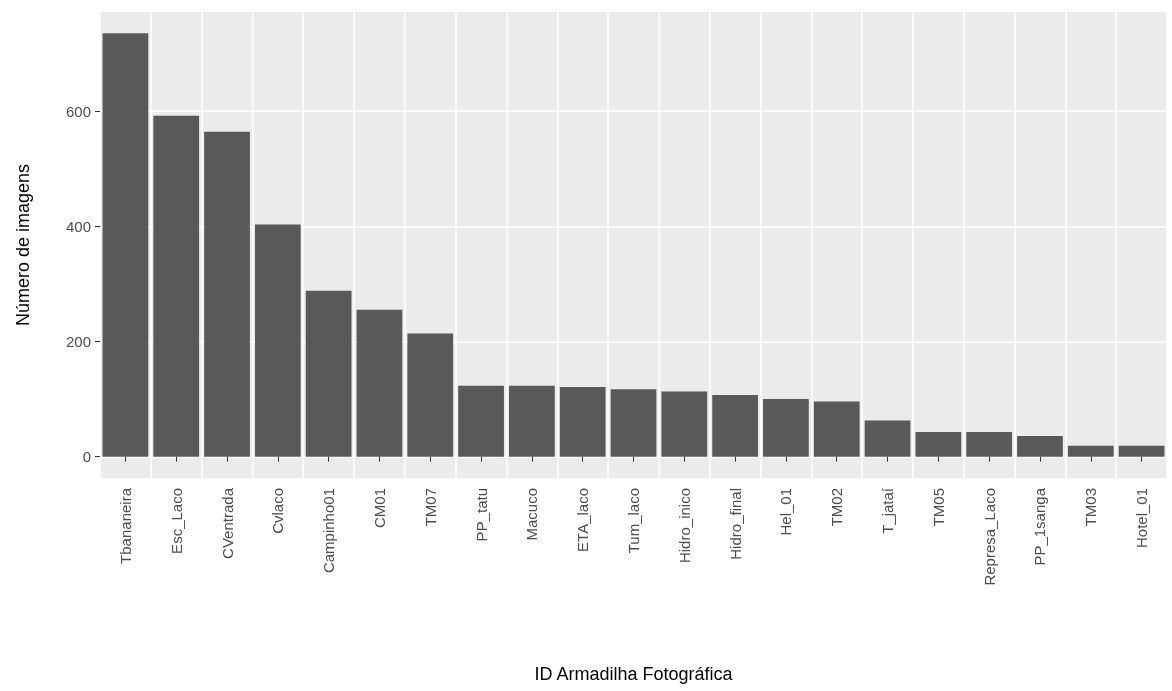  Describe the element at coordinates (78, 341) in the screenshot. I see `y-tick-label: 200` at that location.